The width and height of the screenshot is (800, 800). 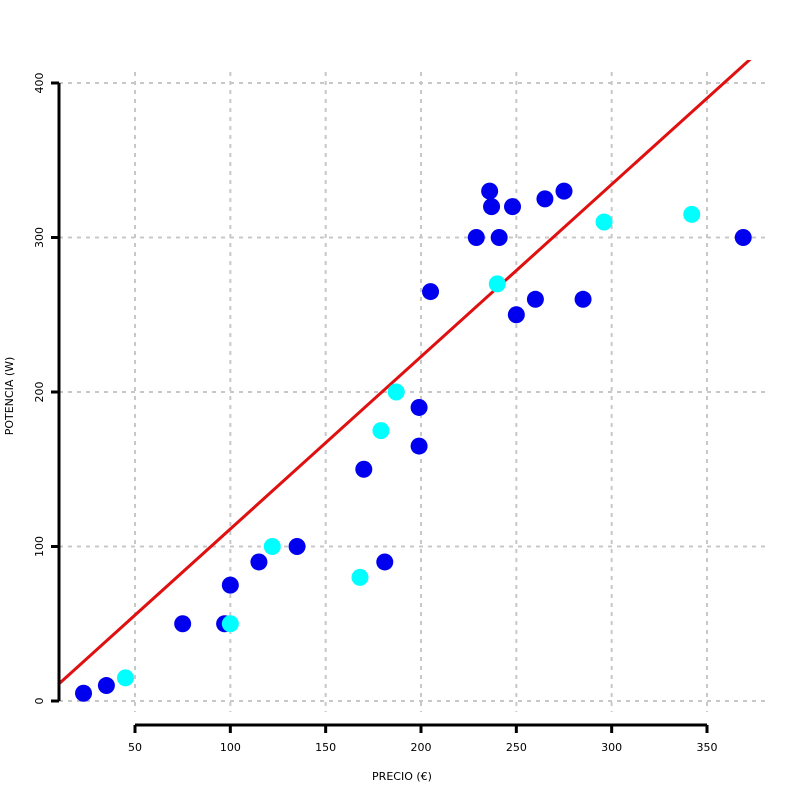 I want to click on y-tick-label: 100, so click(x=39, y=546).